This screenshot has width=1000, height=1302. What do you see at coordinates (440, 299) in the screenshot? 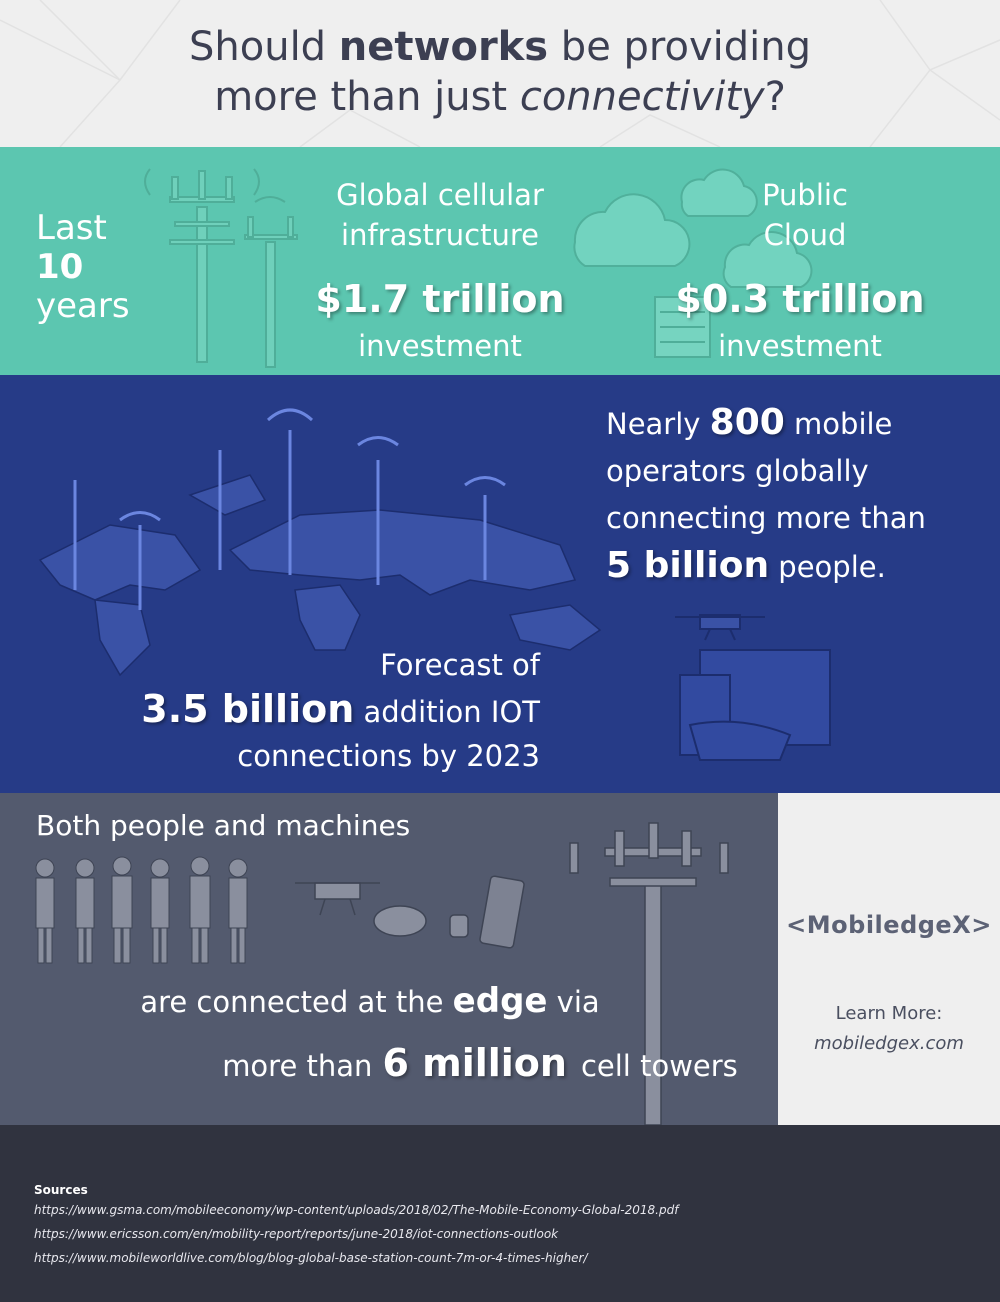
I see `cellular-investment-value: $1.7 trillion` at bounding box center [440, 299].